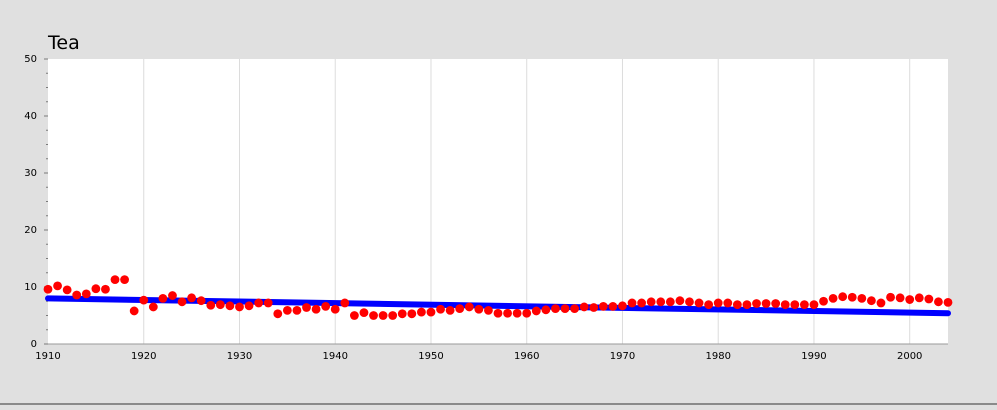 This screenshot has height=410, width=997. I want to click on x-tick-label: 1970, so click(622, 356).